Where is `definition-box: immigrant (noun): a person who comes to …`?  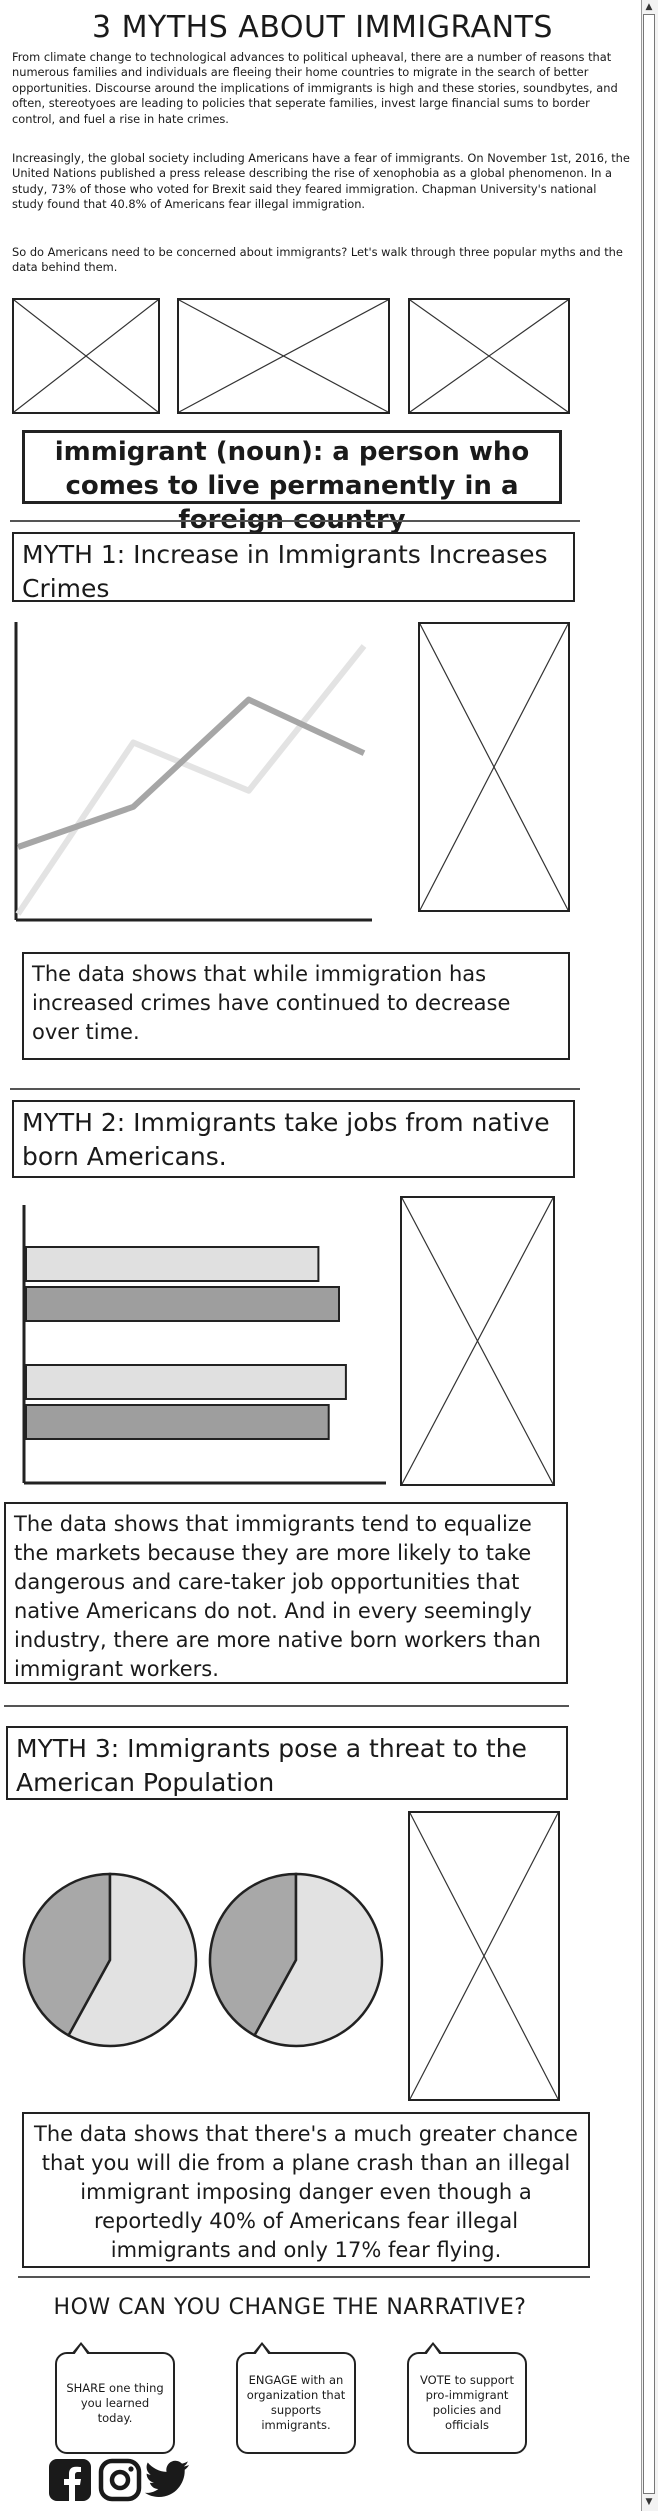 definition-box: immigrant (noun): a person who comes to … is located at coordinates (292, 482).